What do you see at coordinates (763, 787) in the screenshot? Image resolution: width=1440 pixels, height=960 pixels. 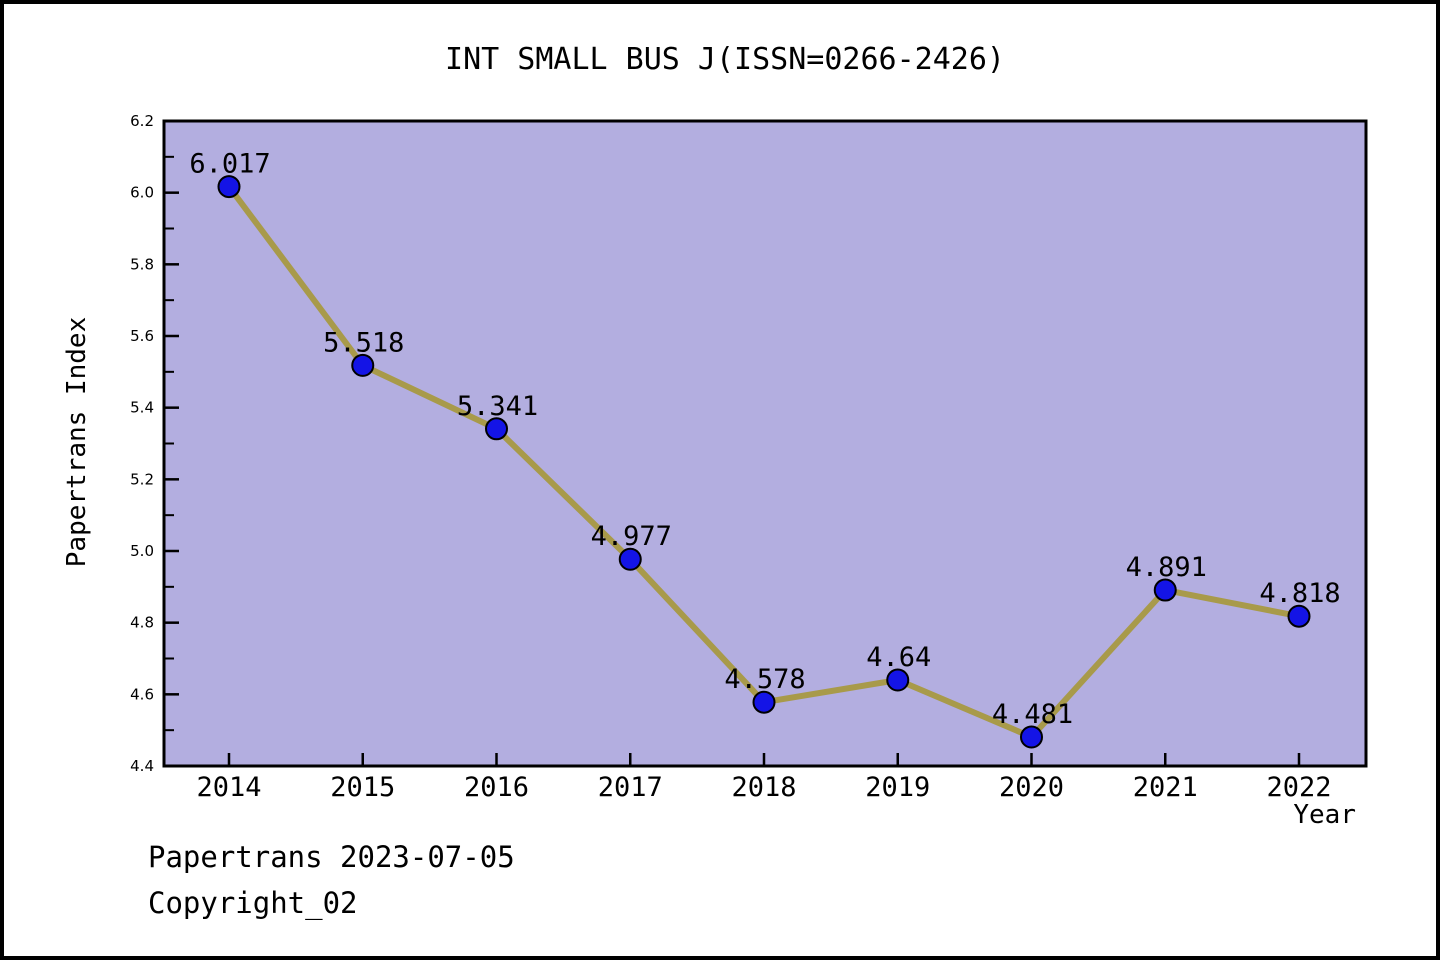 I see `x-tick-label: 2018` at bounding box center [763, 787].